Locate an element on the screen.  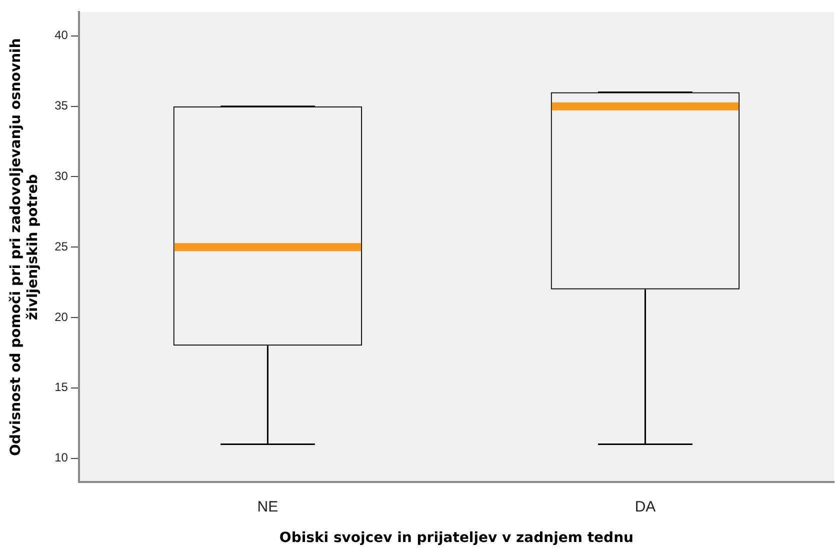
y-tick-label: 25 is located at coordinates (61, 246).